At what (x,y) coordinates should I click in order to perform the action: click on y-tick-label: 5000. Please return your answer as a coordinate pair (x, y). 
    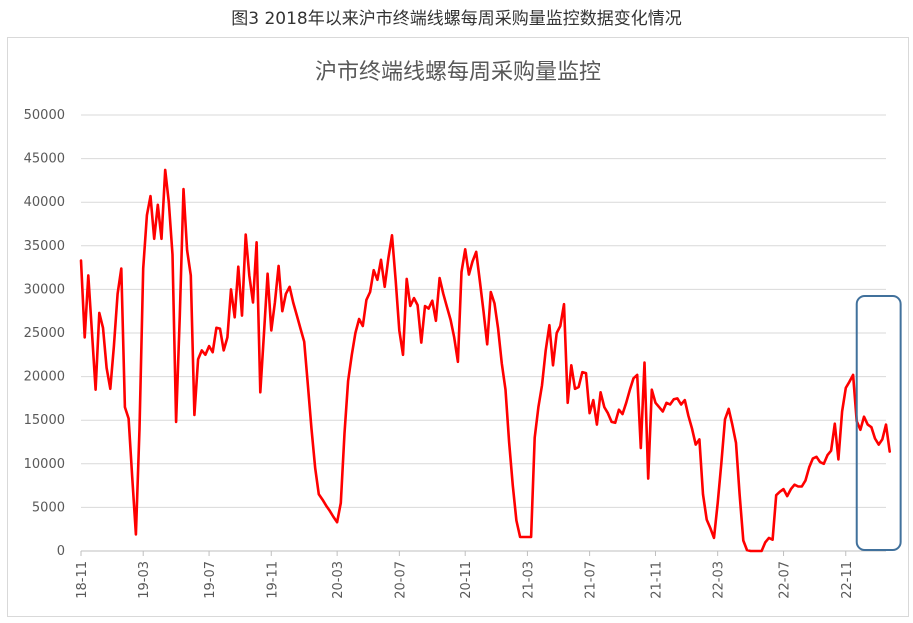
    Looking at the image, I should click on (48, 507).